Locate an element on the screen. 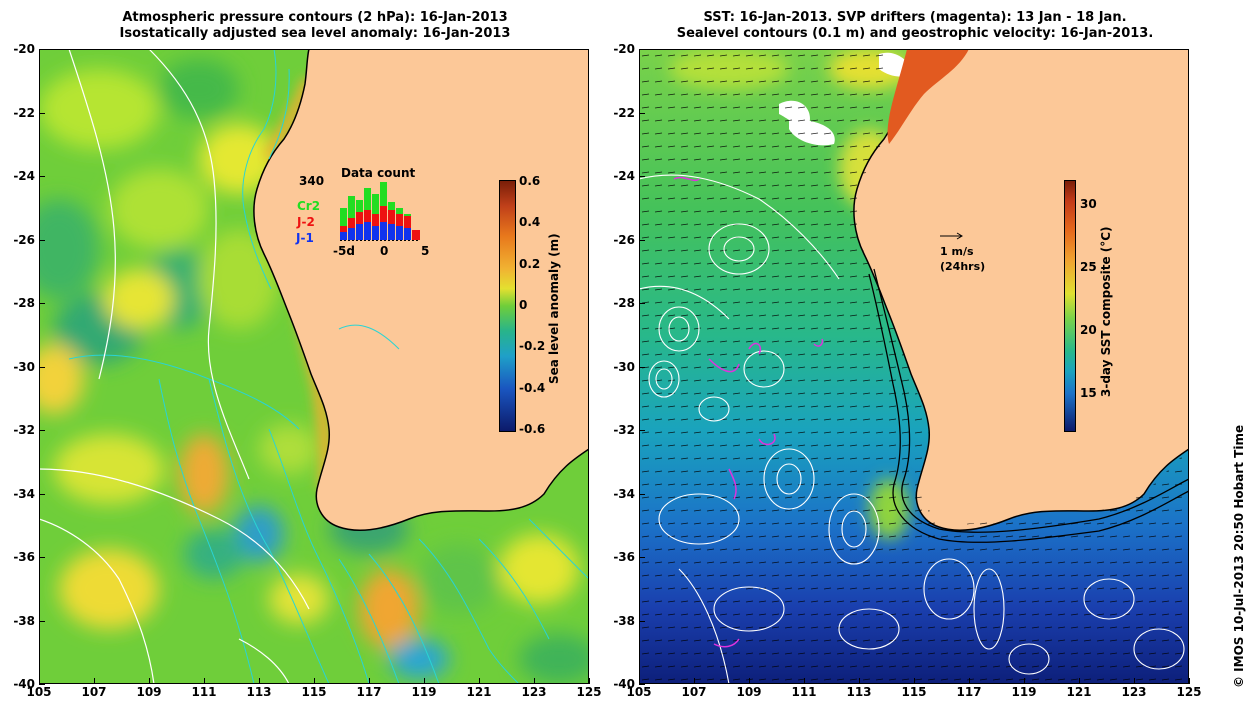 Image resolution: width=1250 pixels, height=720 pixels. sla-lon-tick-label: 109 is located at coordinates (149, 692).